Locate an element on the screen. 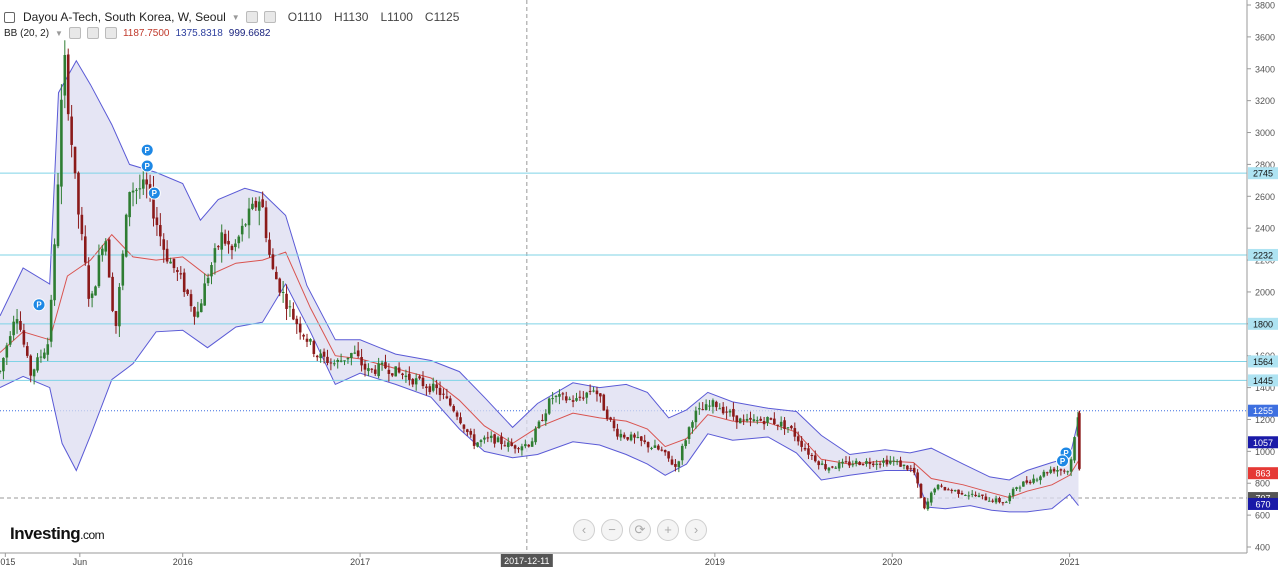  collapse-icon is located at coordinates (9, 17).